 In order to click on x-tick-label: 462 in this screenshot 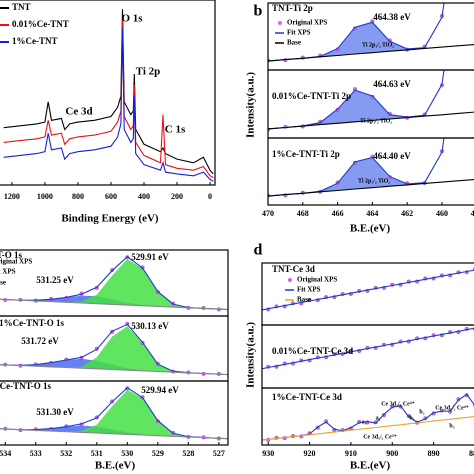, I will do `click(407, 213)`.